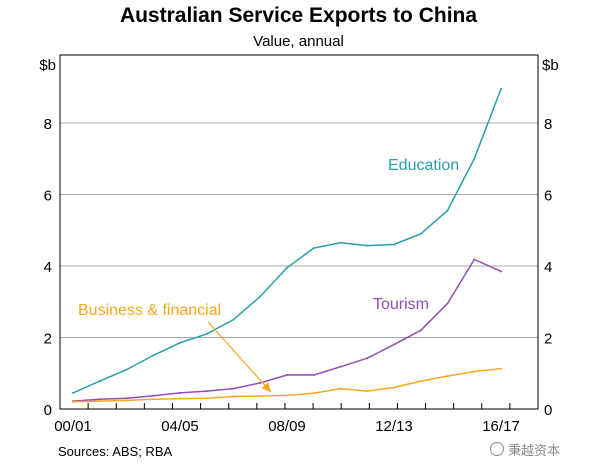  Describe the element at coordinates (501, 426) in the screenshot. I see `x-tick-label-16-17: 16/17` at that location.